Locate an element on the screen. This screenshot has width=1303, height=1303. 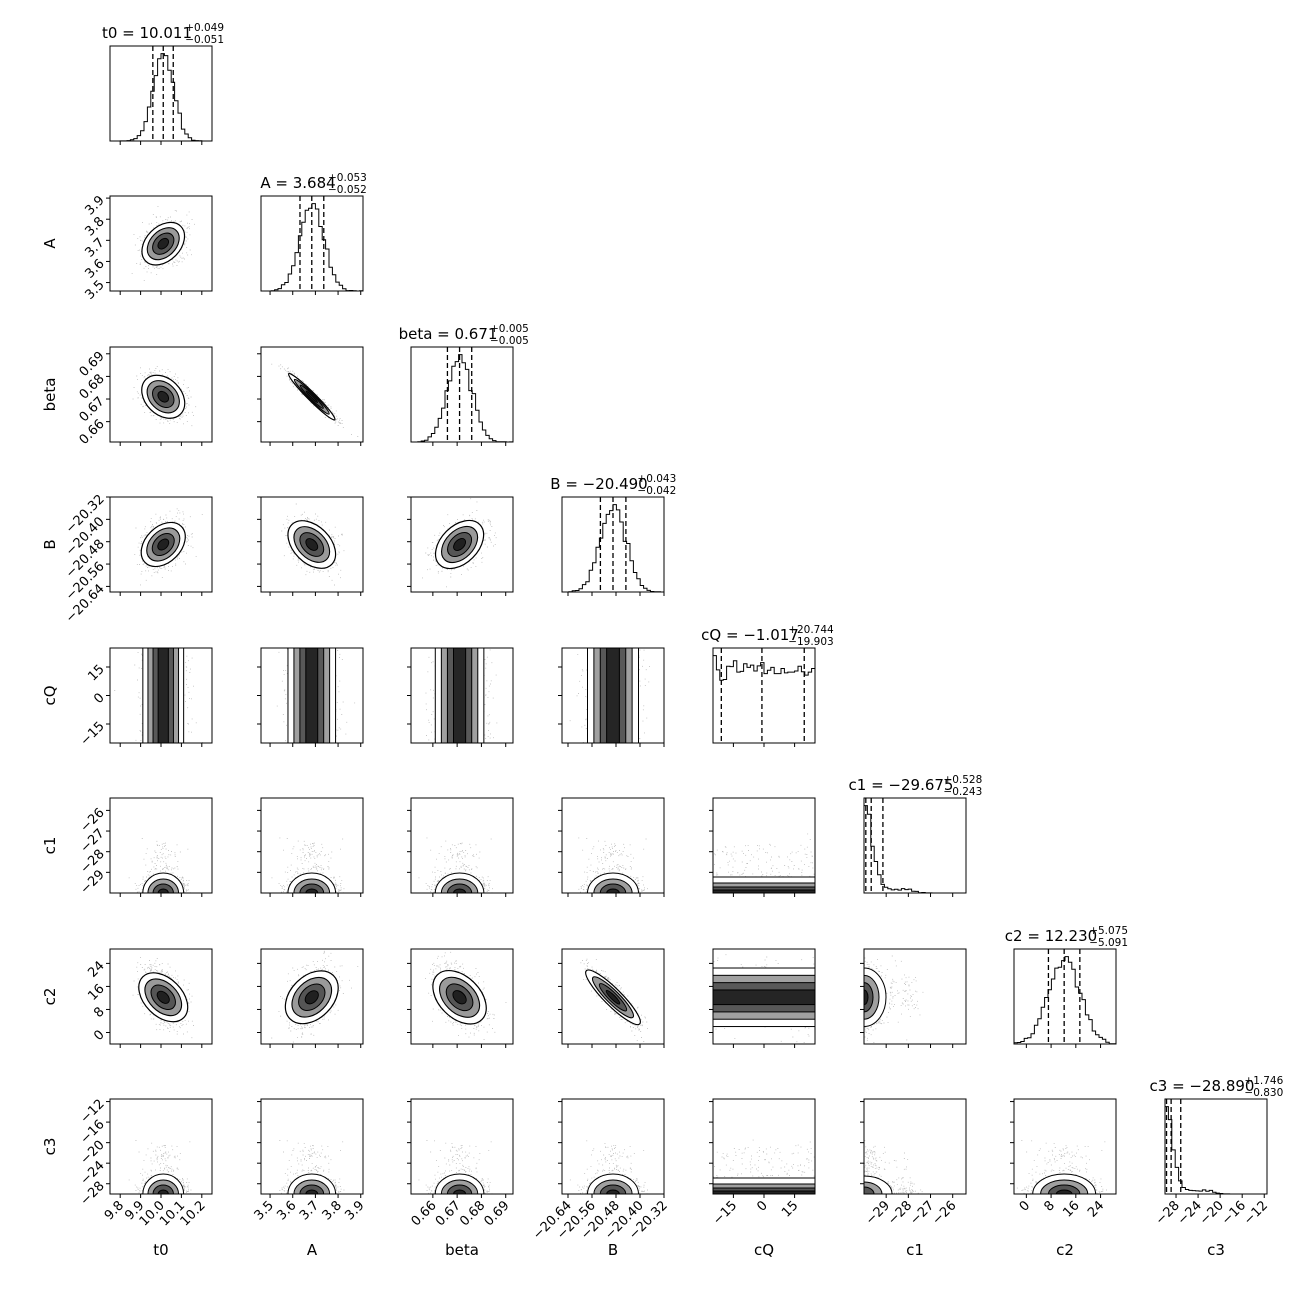
title-plus-error: +0.528 is located at coordinates (962, 780).